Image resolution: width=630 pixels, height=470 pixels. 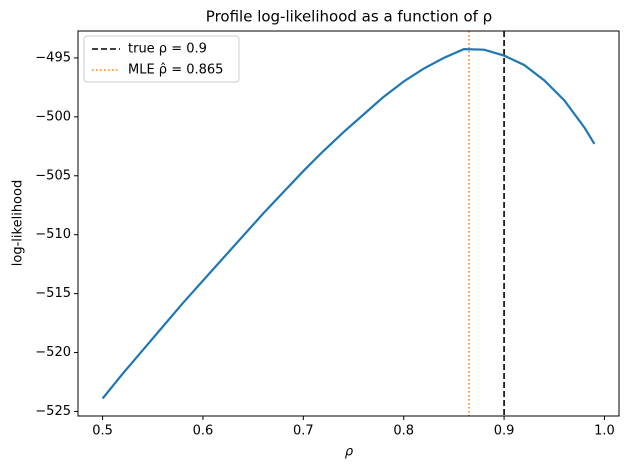 What do you see at coordinates (53, 293) in the screenshot?
I see `y-tick-label: −515` at bounding box center [53, 293].